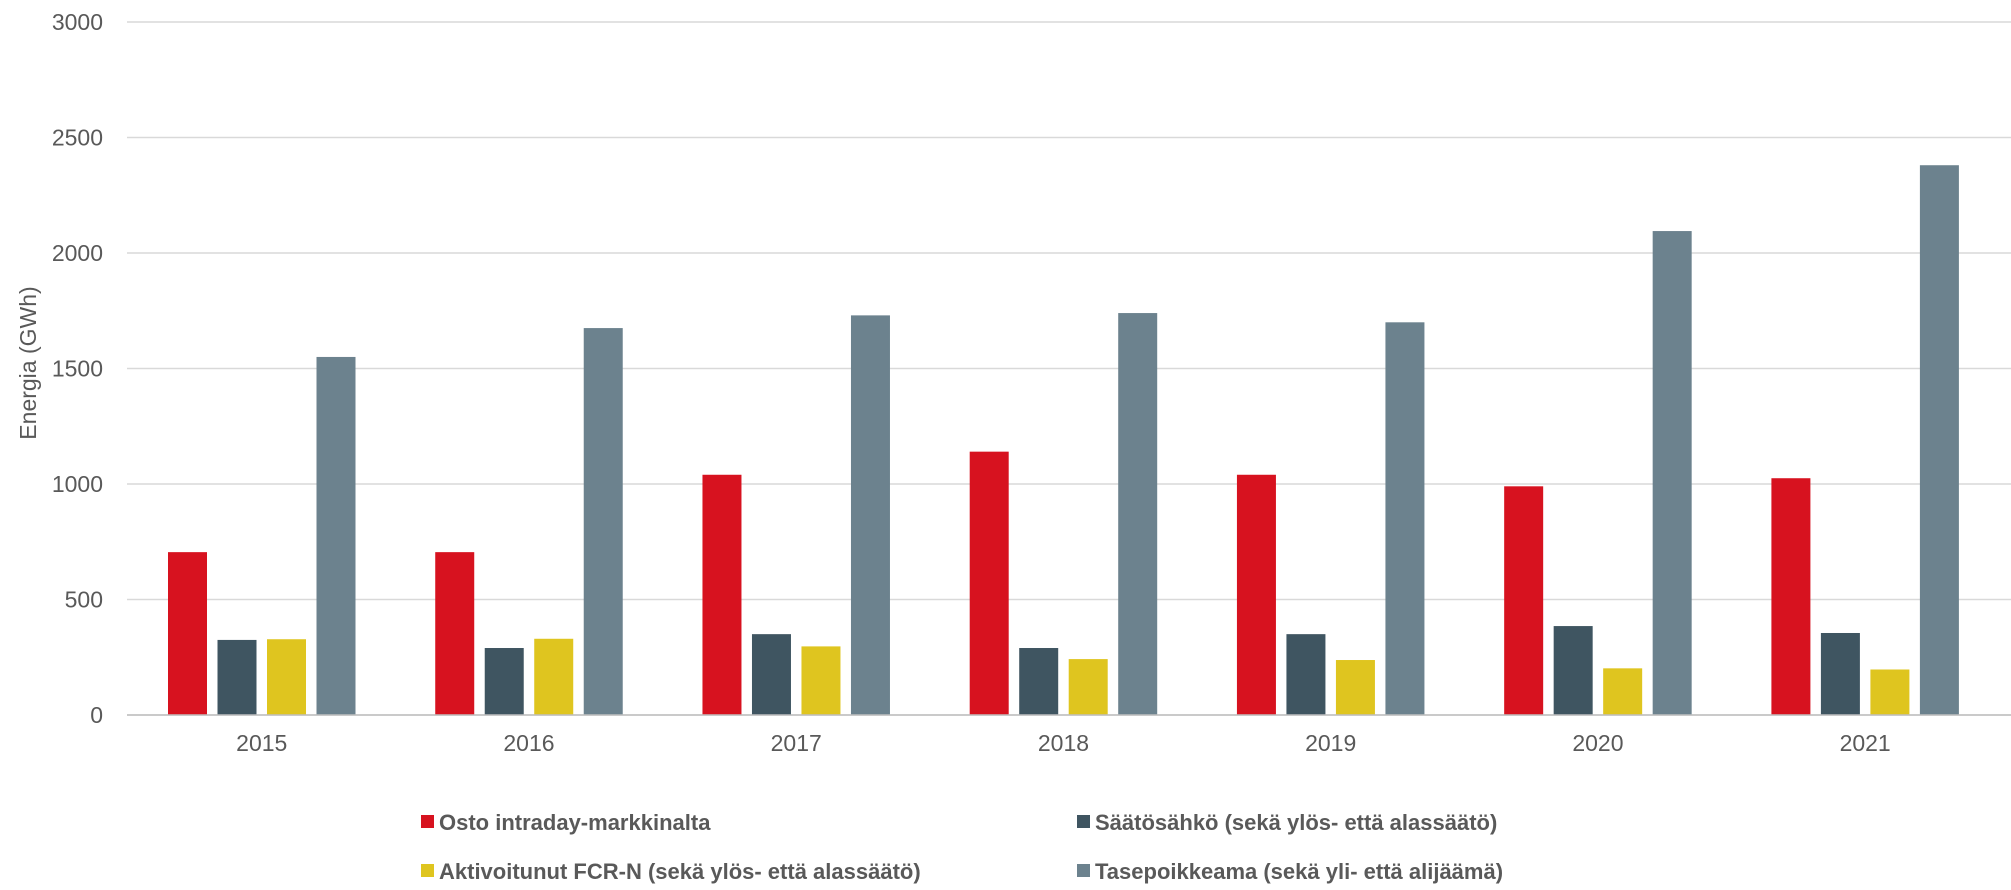  Describe the element at coordinates (575, 822) in the screenshot. I see `legend-label: Osto intraday-markkinalta` at that location.